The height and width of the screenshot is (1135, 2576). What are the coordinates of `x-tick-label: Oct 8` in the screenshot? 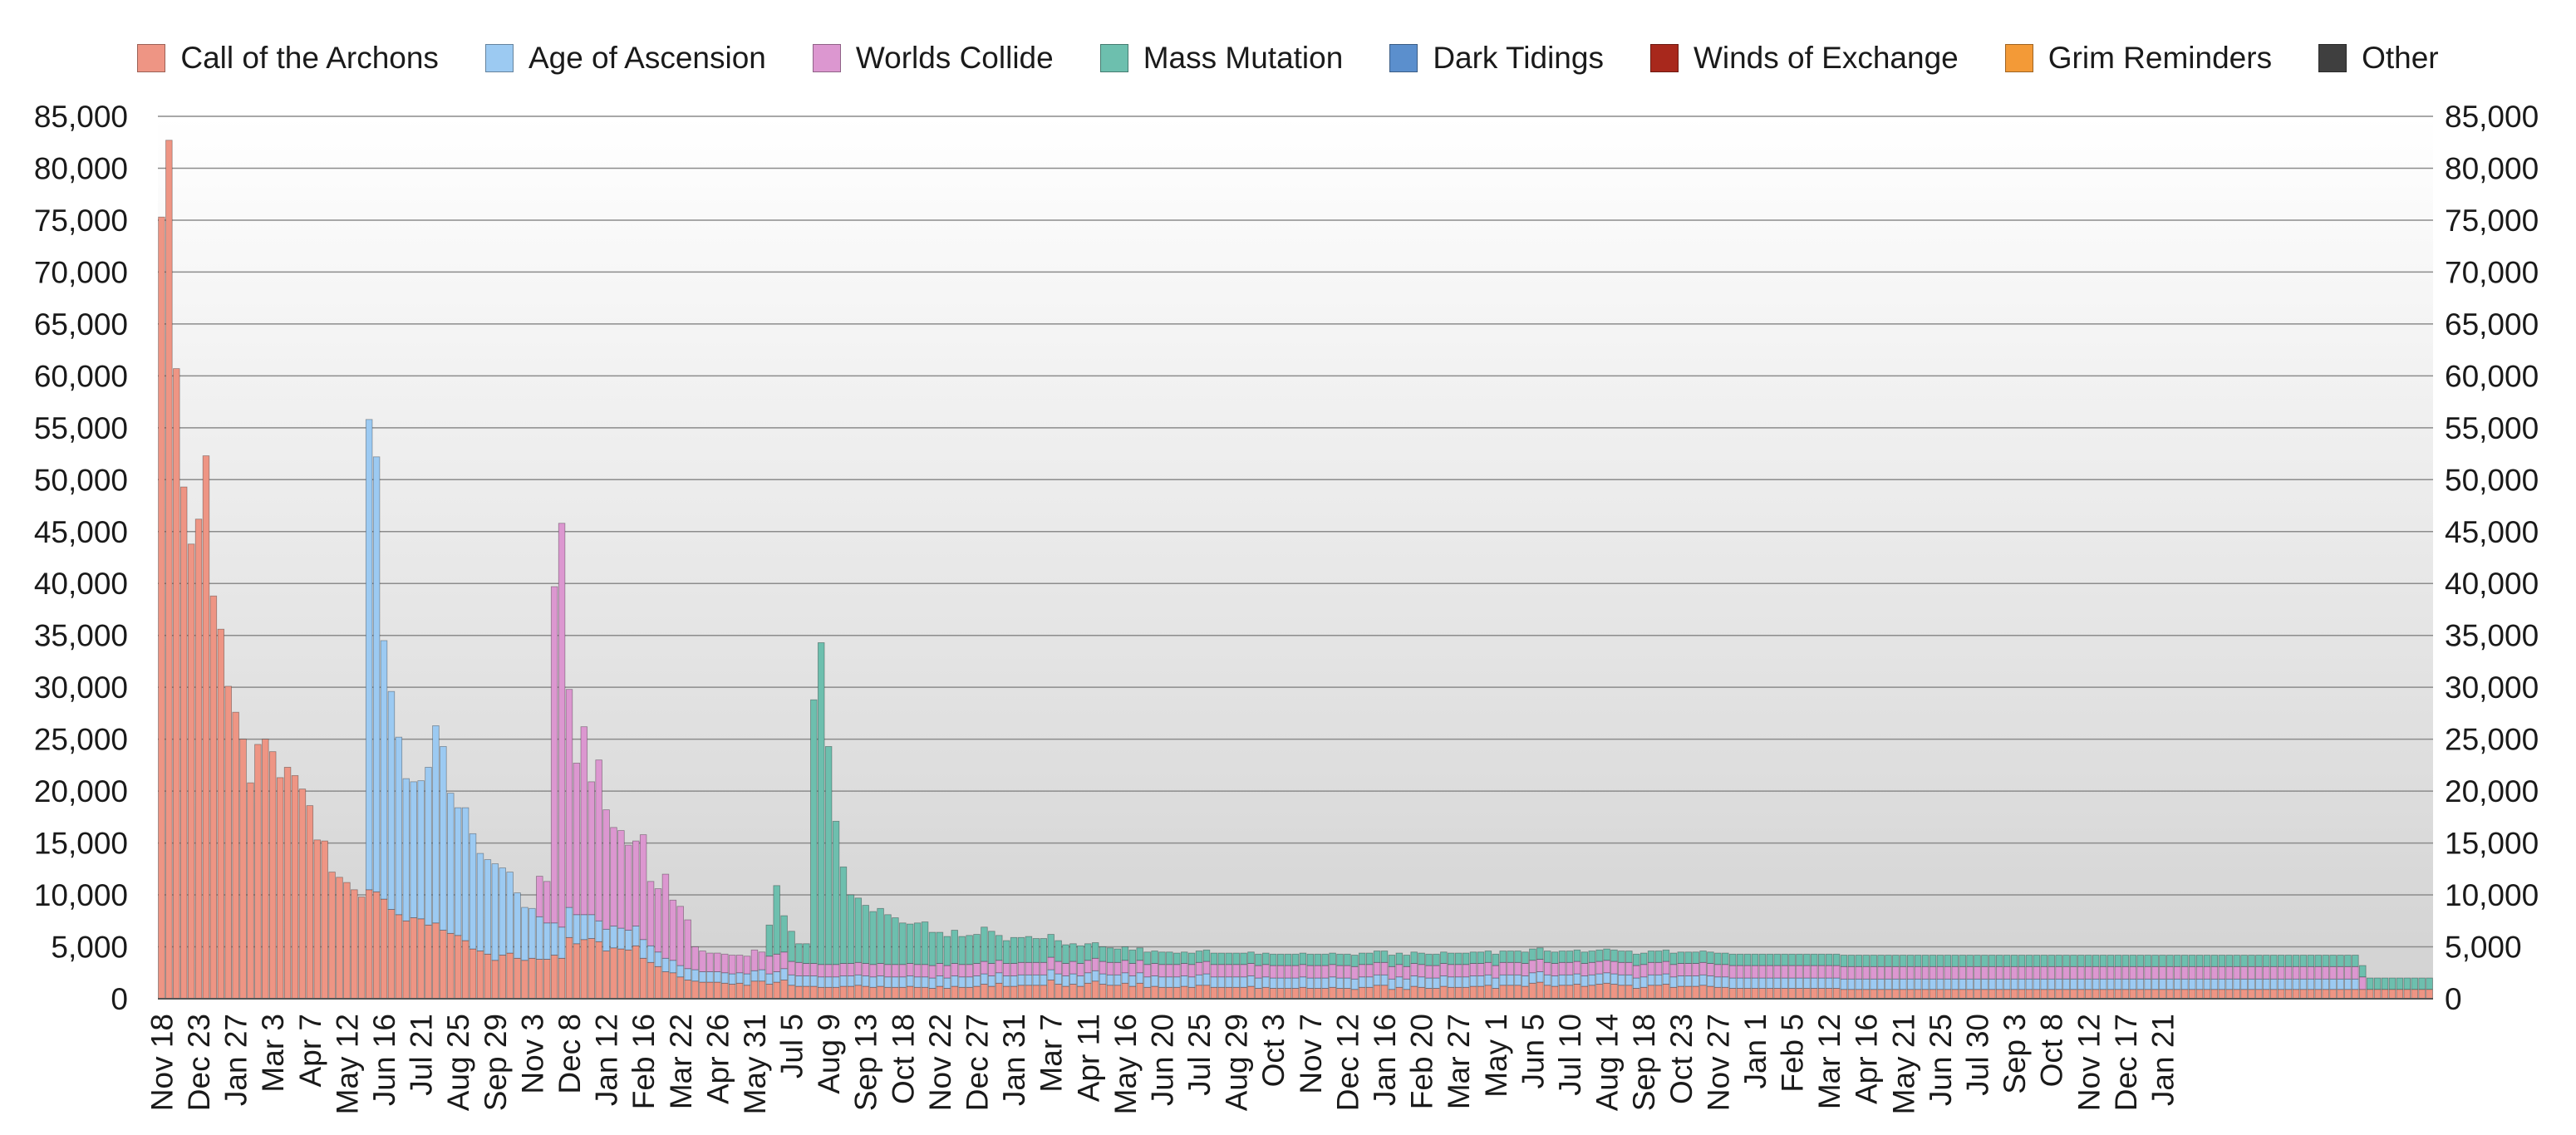 It's located at (2052, 1050).